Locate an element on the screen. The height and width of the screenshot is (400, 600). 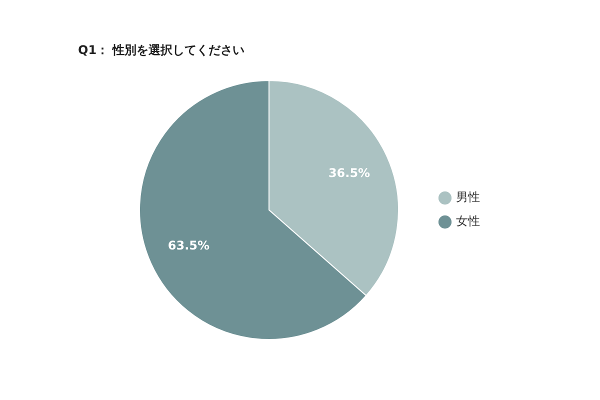
data-label: 63.5% is located at coordinates (189, 245).